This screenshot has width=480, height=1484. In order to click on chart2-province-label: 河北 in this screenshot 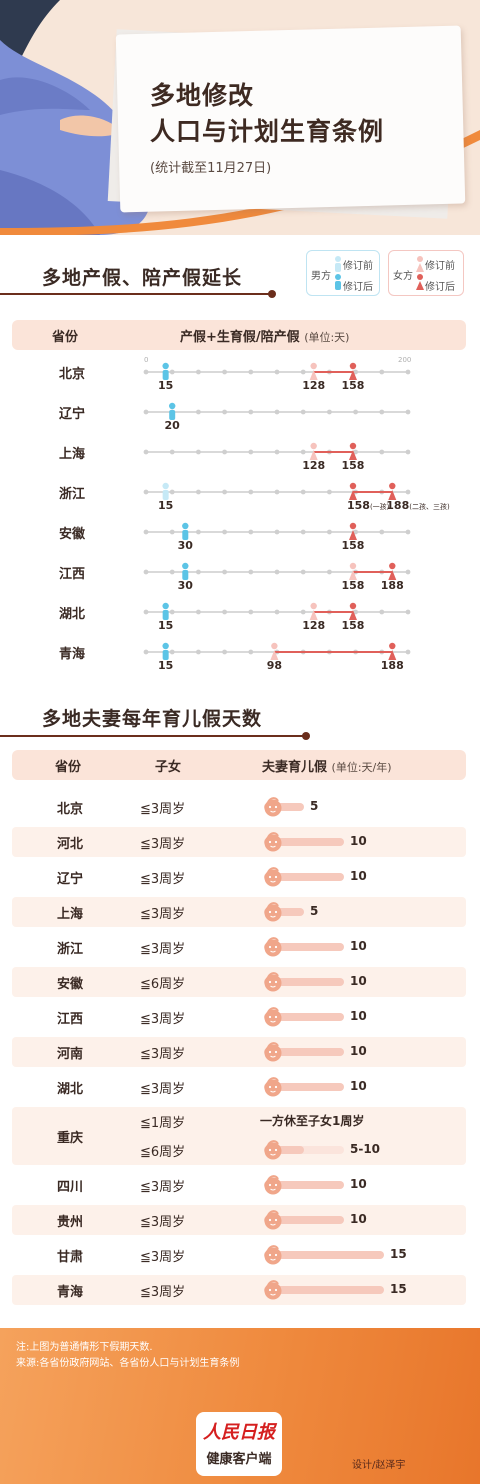, I will do `click(69, 844)`.